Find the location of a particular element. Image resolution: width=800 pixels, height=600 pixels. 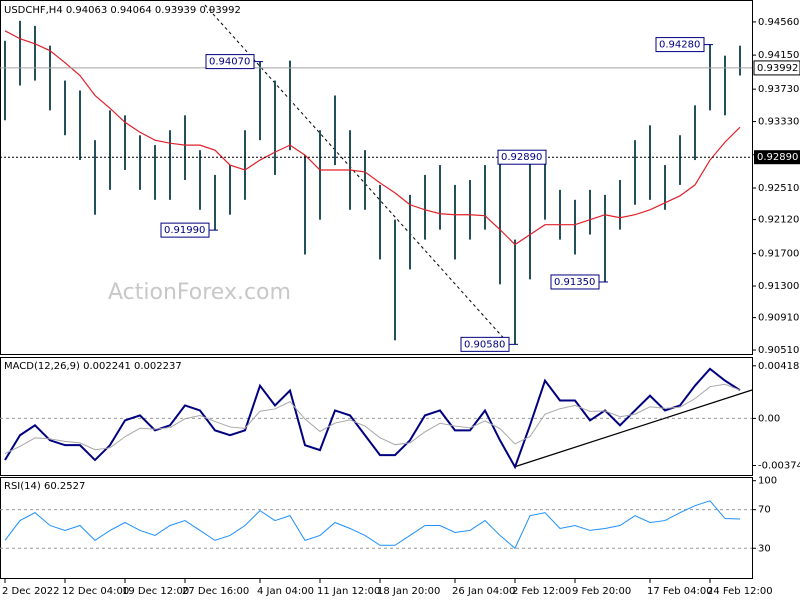

x-tick-label: 4 Jan 04:00 is located at coordinates (285, 591).